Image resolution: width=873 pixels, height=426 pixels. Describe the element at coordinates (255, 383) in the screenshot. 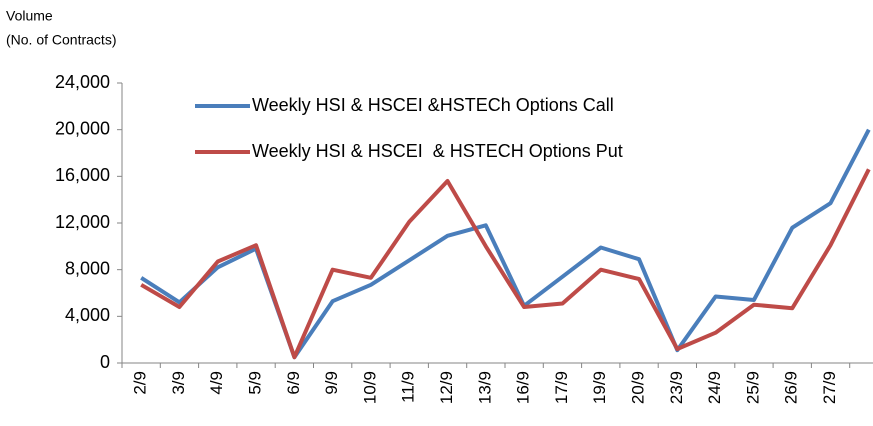

I see `x-tick-label: 5/9` at that location.